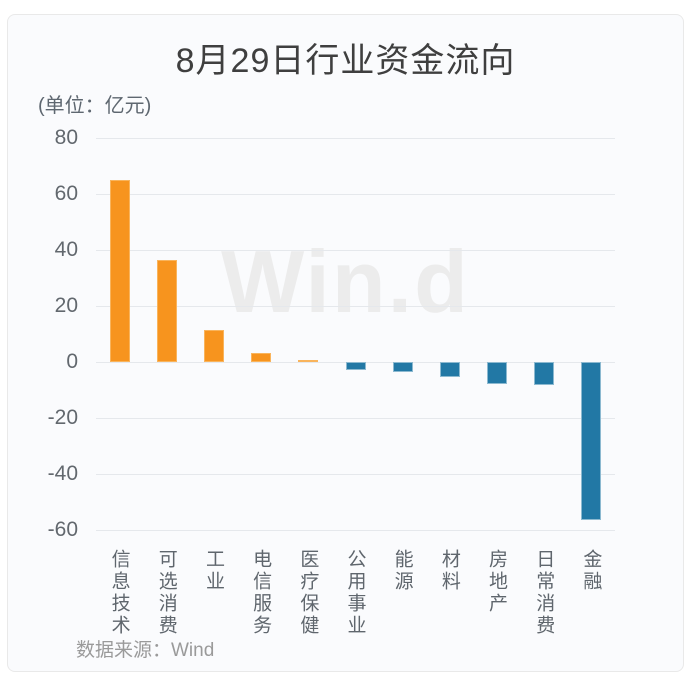 The width and height of the screenshot is (692, 684). What do you see at coordinates (66, 305) in the screenshot?
I see `y-axis-tick-label: 20` at bounding box center [66, 305].